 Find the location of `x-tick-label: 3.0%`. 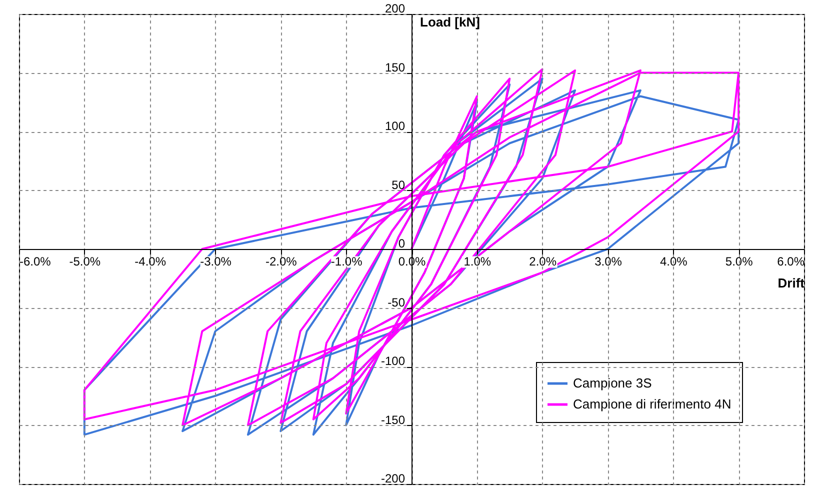

x-tick-label: 3.0% is located at coordinates (608, 261).